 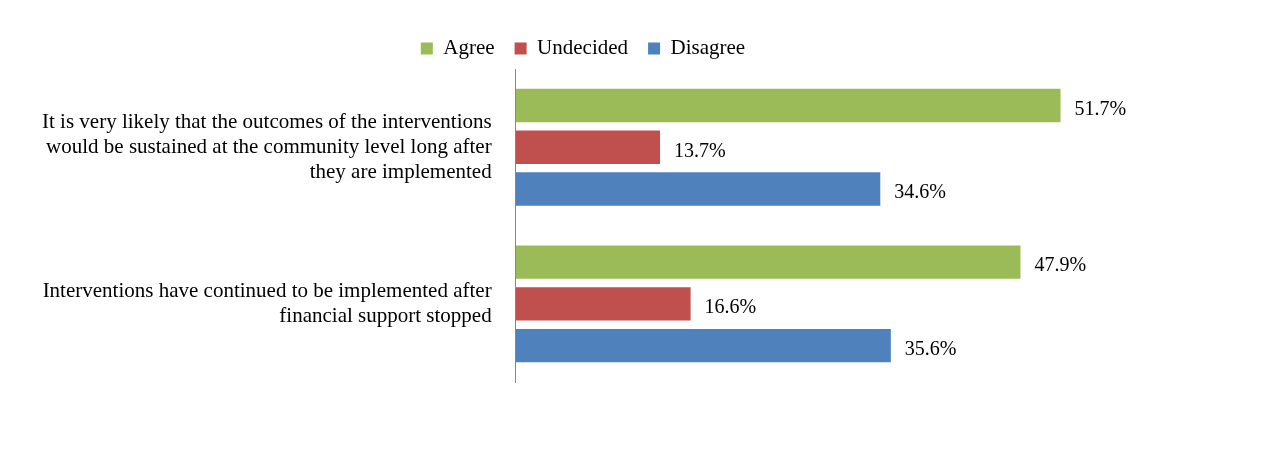 What do you see at coordinates (267, 146) in the screenshot?
I see `y-tick-label: It is very likely that the outcomes of the interventions would be sustained at the community level long after they are implemented` at bounding box center [267, 146].